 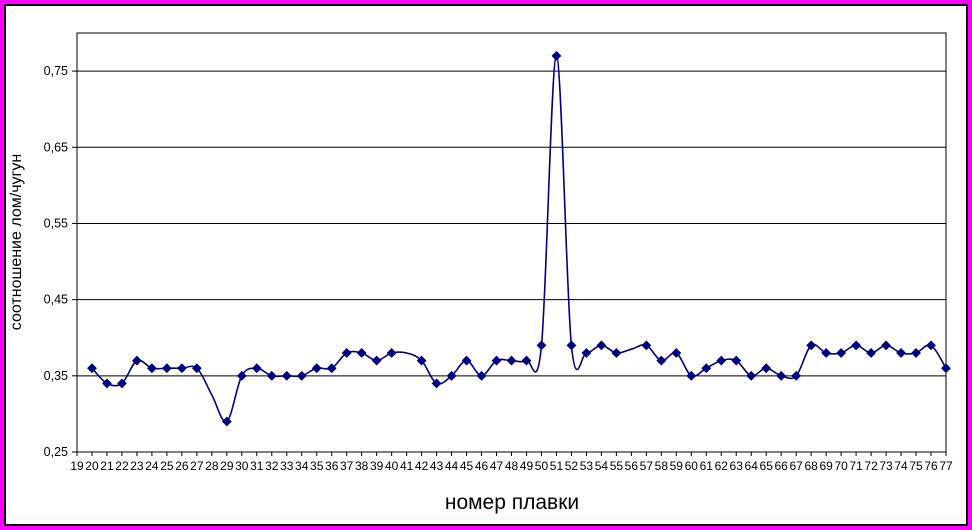 What do you see at coordinates (16, 242) in the screenshot?
I see `y-axis-title: соотношение лом/чугун` at bounding box center [16, 242].